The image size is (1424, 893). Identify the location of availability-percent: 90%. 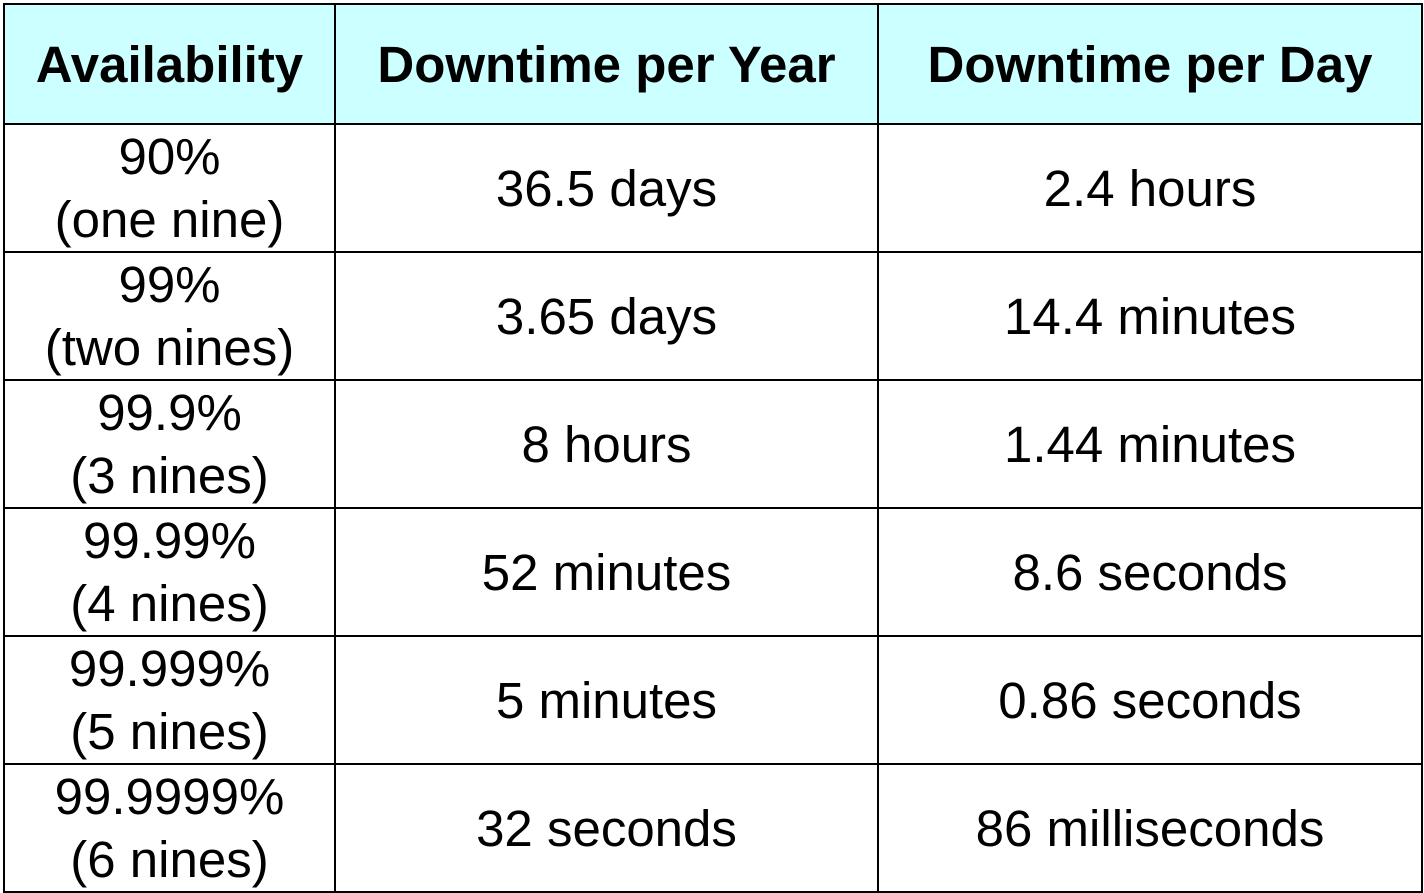
(169, 156).